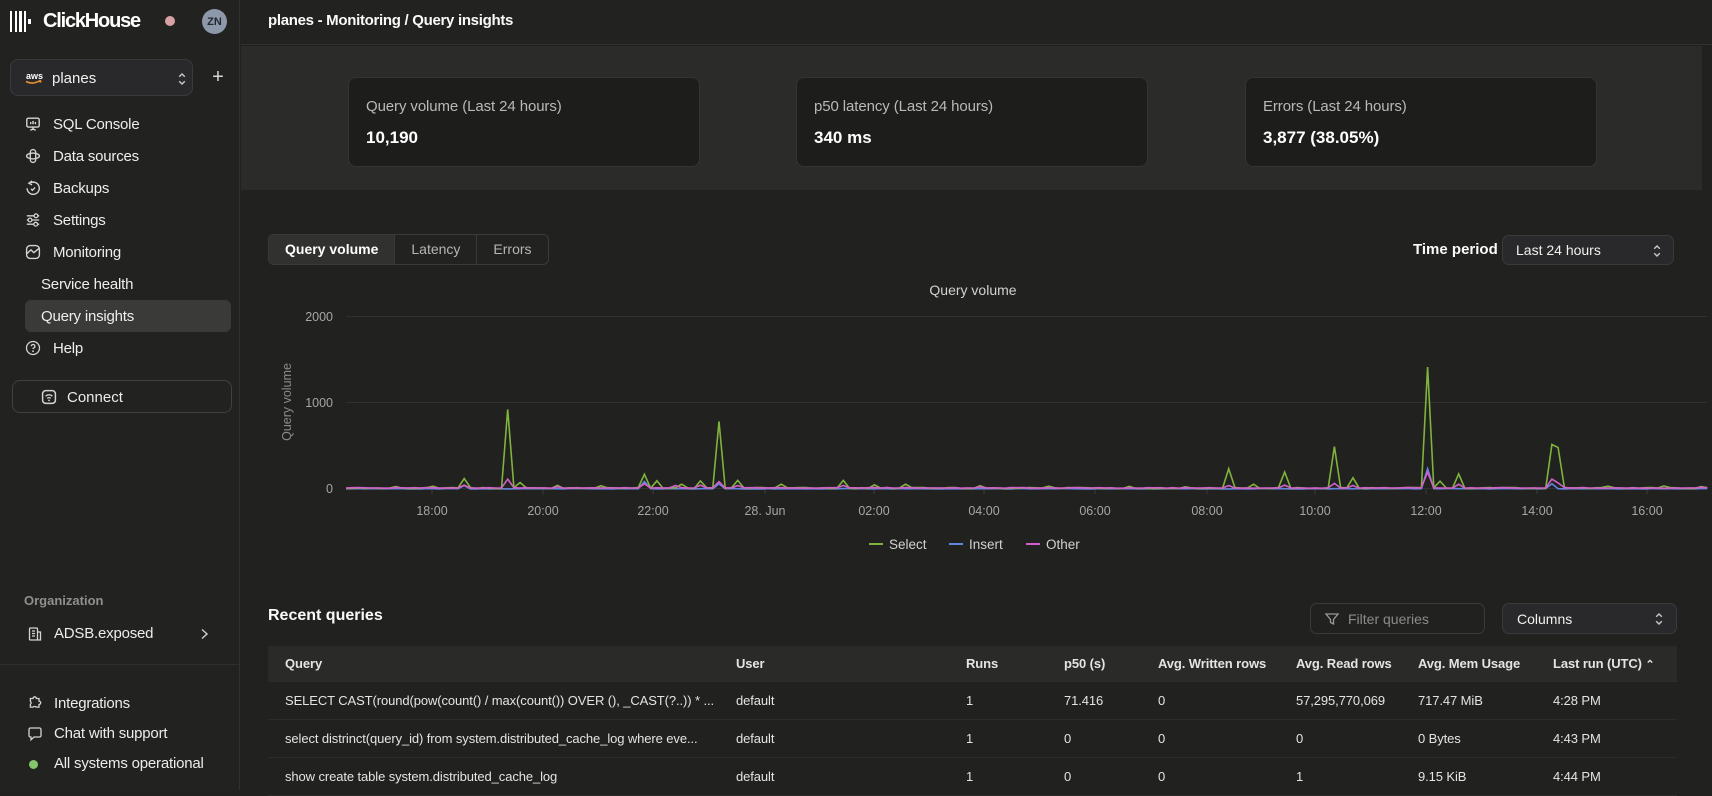 Image resolution: width=1712 pixels, height=796 pixels. I want to click on svg-text: aws, so click(34, 76).